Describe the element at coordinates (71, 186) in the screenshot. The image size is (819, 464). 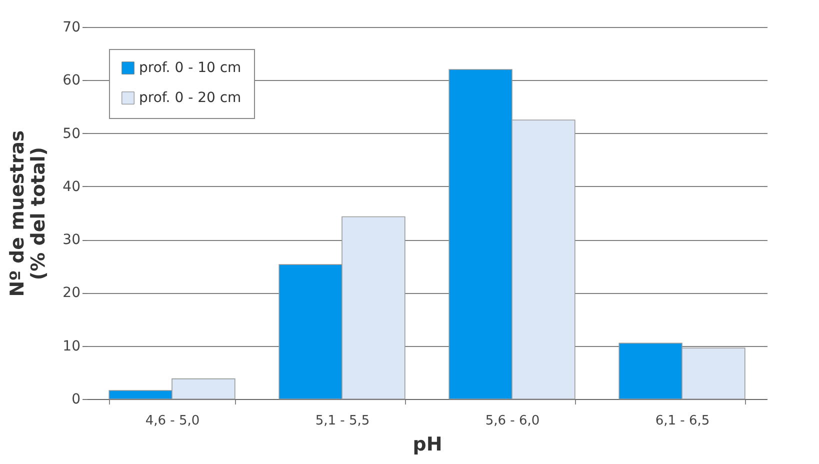
I see `y-tick-label: 40` at that location.